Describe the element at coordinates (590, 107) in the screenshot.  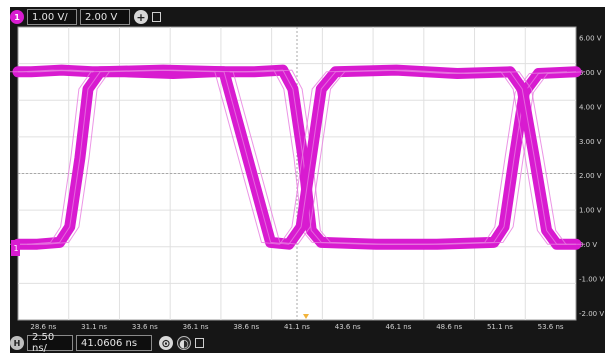
I see `y-tick-label: 4.00 V` at that location.